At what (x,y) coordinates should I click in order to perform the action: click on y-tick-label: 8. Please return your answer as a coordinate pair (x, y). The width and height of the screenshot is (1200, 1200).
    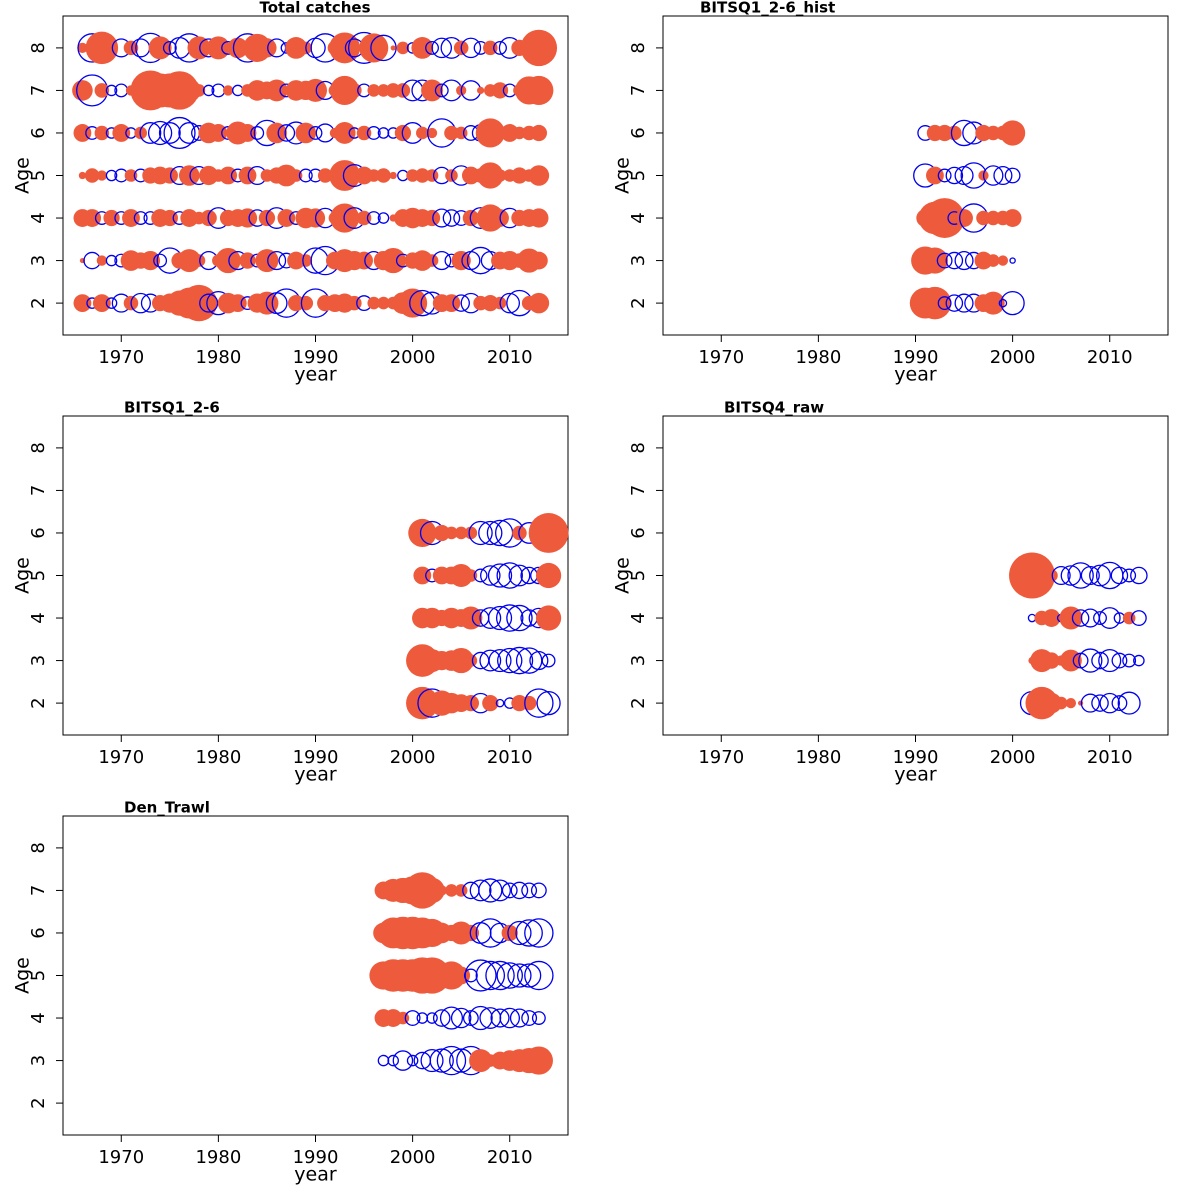
    Looking at the image, I should click on (38, 847).